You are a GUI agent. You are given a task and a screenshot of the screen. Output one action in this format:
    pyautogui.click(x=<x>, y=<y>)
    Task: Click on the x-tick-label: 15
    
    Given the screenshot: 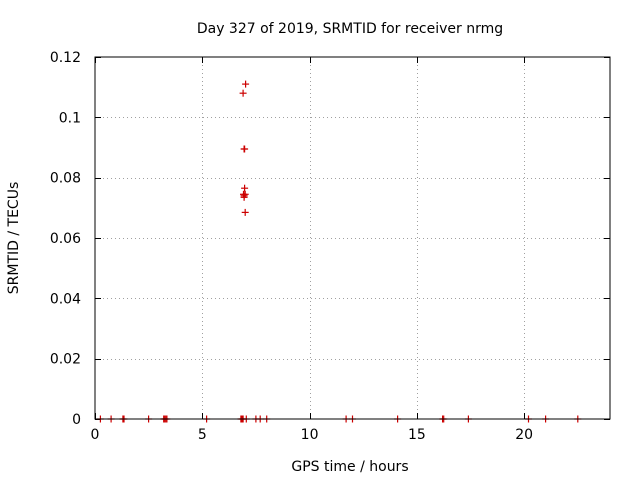 What is the action you would take?
    pyautogui.click(x=417, y=435)
    